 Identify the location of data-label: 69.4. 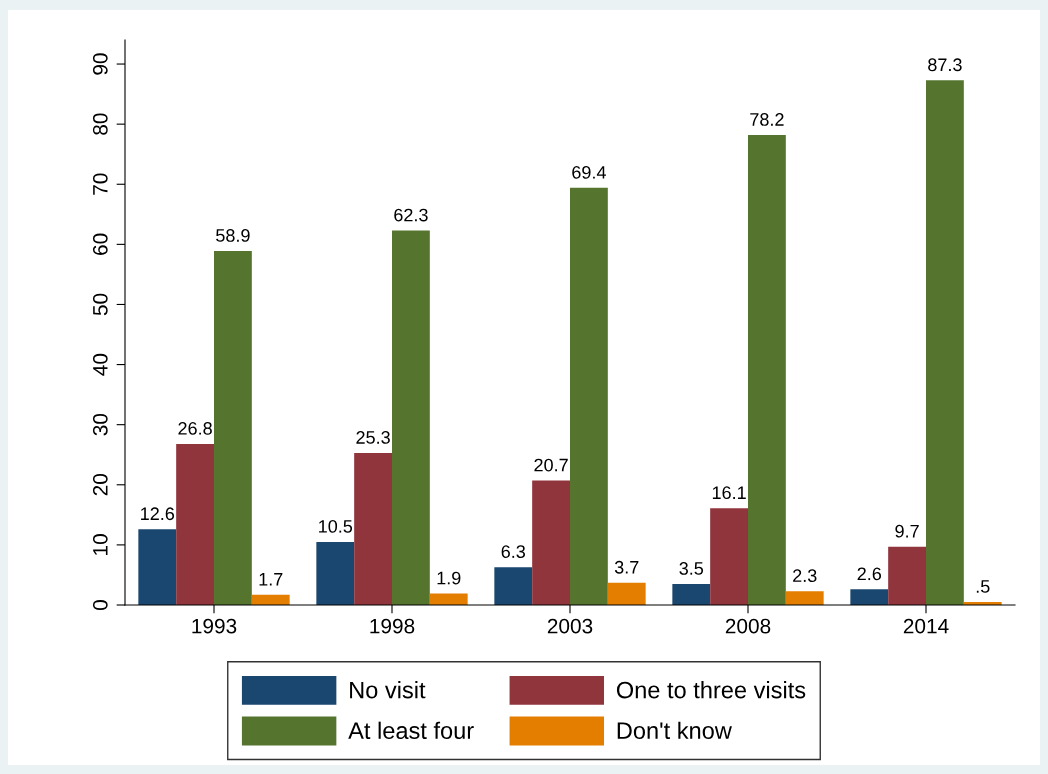
(589, 172).